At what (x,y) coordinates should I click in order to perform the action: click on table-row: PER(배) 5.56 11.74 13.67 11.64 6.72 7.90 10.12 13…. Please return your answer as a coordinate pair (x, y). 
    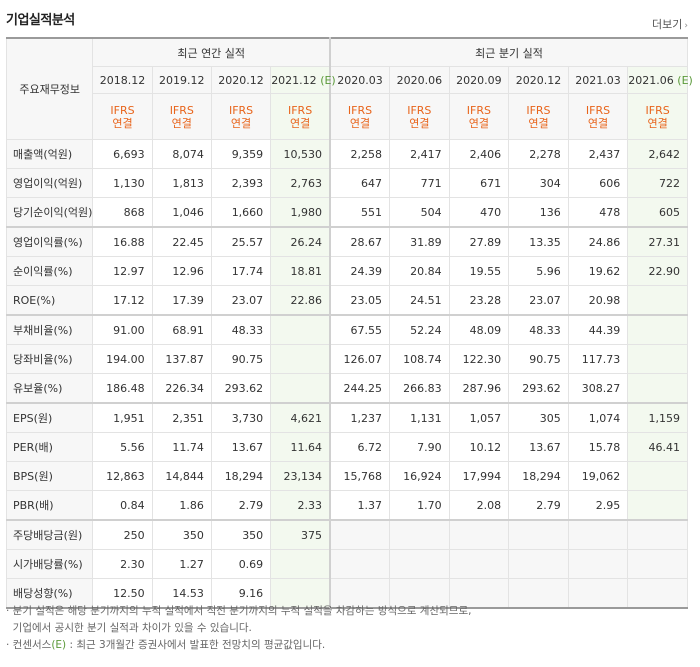
    Looking at the image, I should click on (346, 447).